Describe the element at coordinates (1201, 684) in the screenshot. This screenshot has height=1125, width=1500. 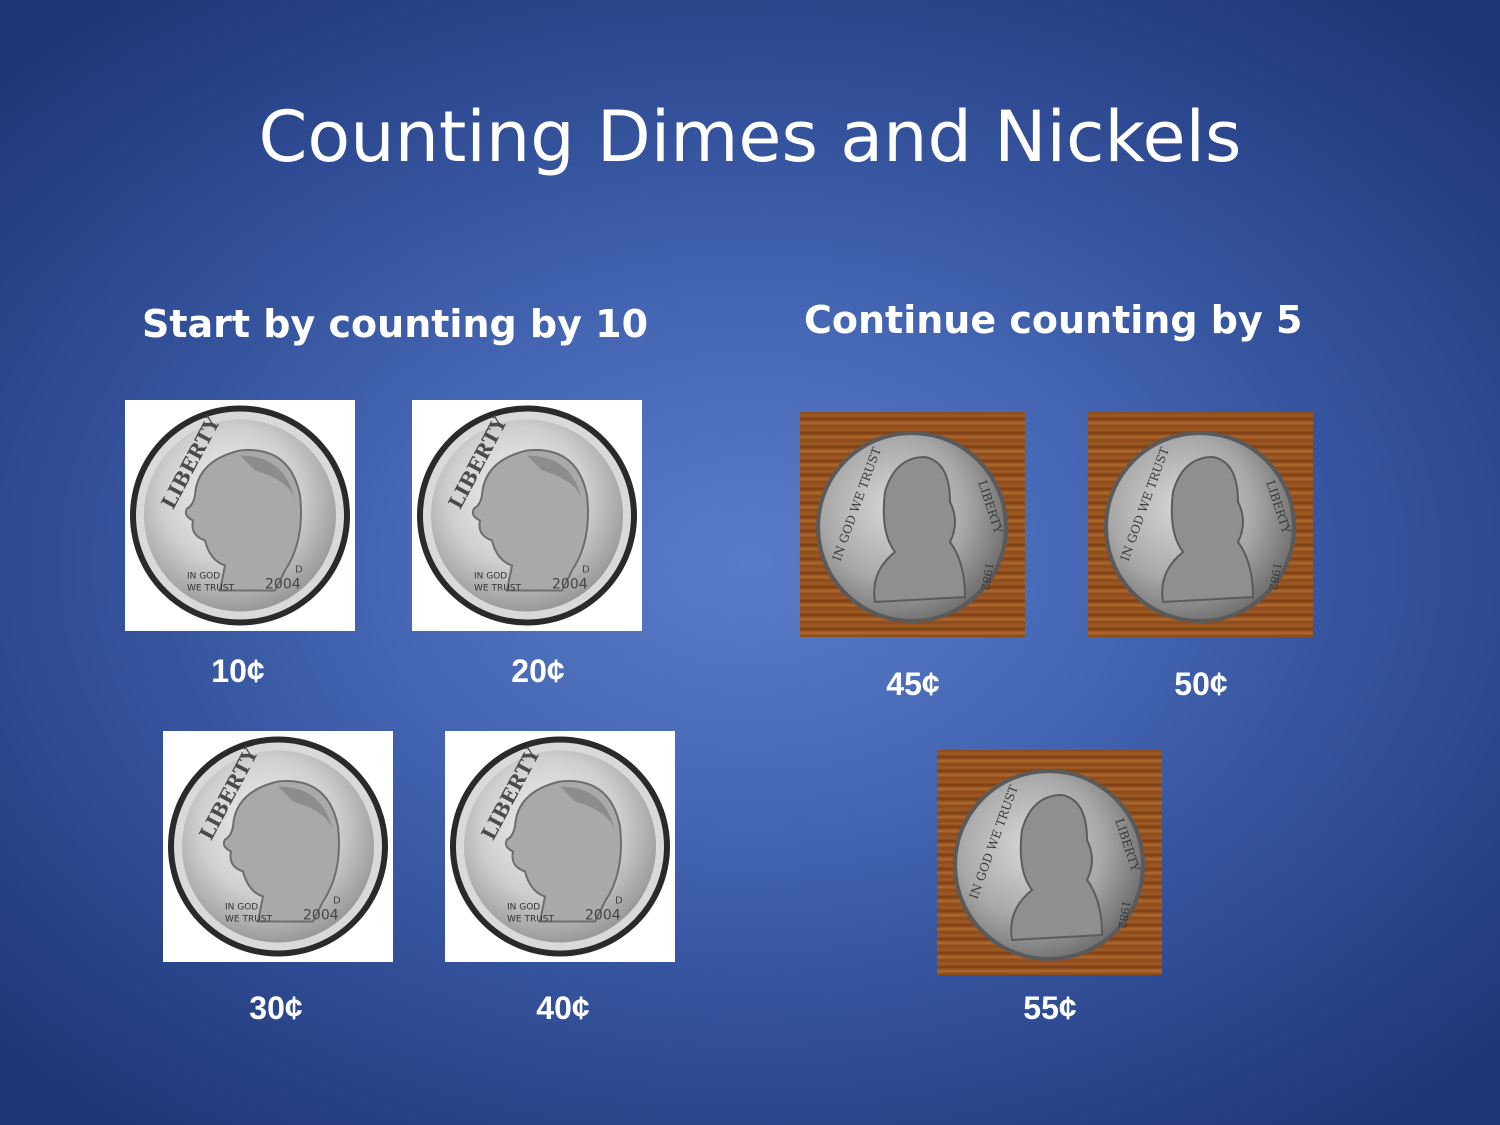
I see `nickel-amount-label: 50¢` at that location.